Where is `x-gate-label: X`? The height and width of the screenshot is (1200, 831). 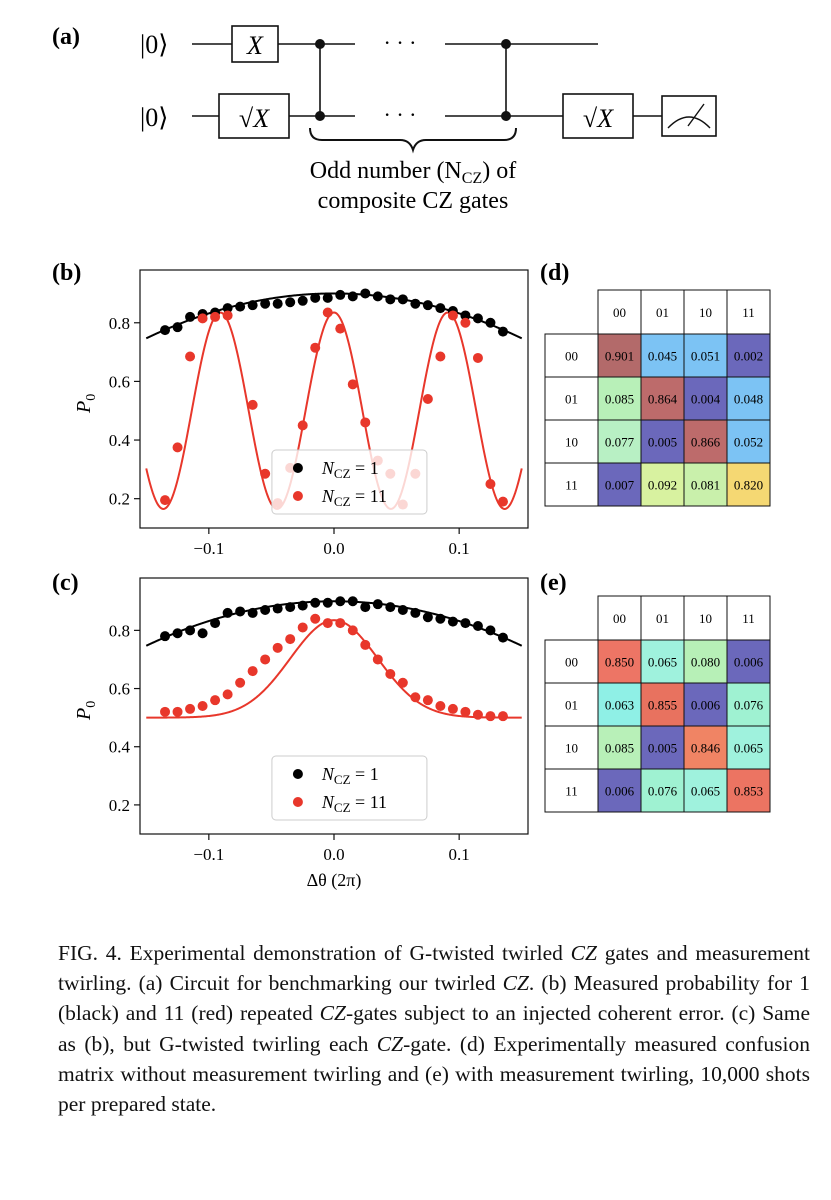
x-gate-label: X is located at coordinates (255, 45).